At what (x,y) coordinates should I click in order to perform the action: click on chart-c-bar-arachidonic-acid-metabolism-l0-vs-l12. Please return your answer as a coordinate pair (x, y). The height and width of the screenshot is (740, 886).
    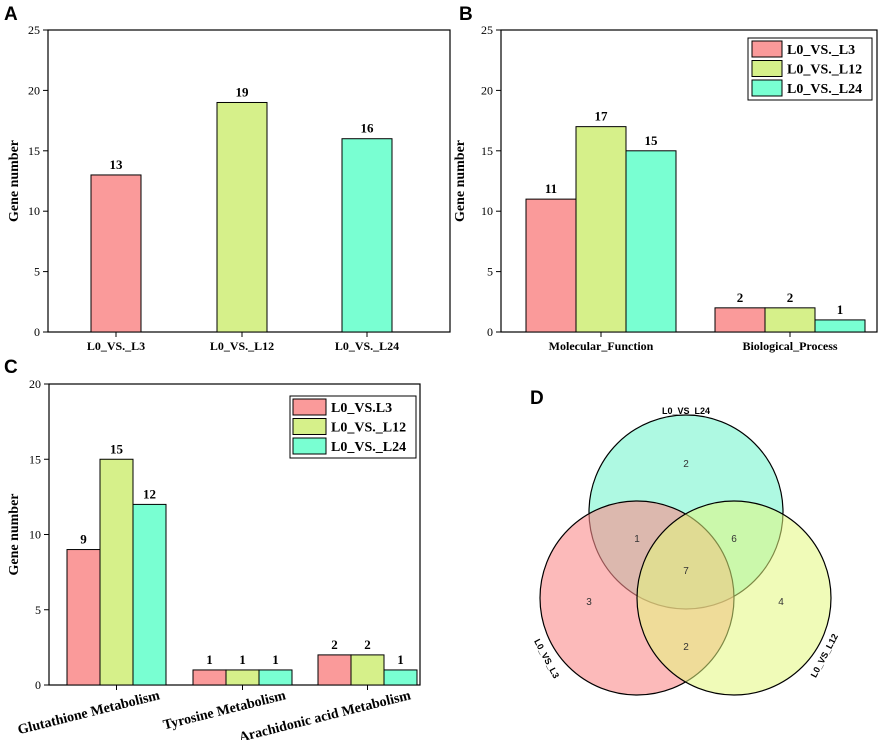
    Looking at the image, I should click on (367, 670).